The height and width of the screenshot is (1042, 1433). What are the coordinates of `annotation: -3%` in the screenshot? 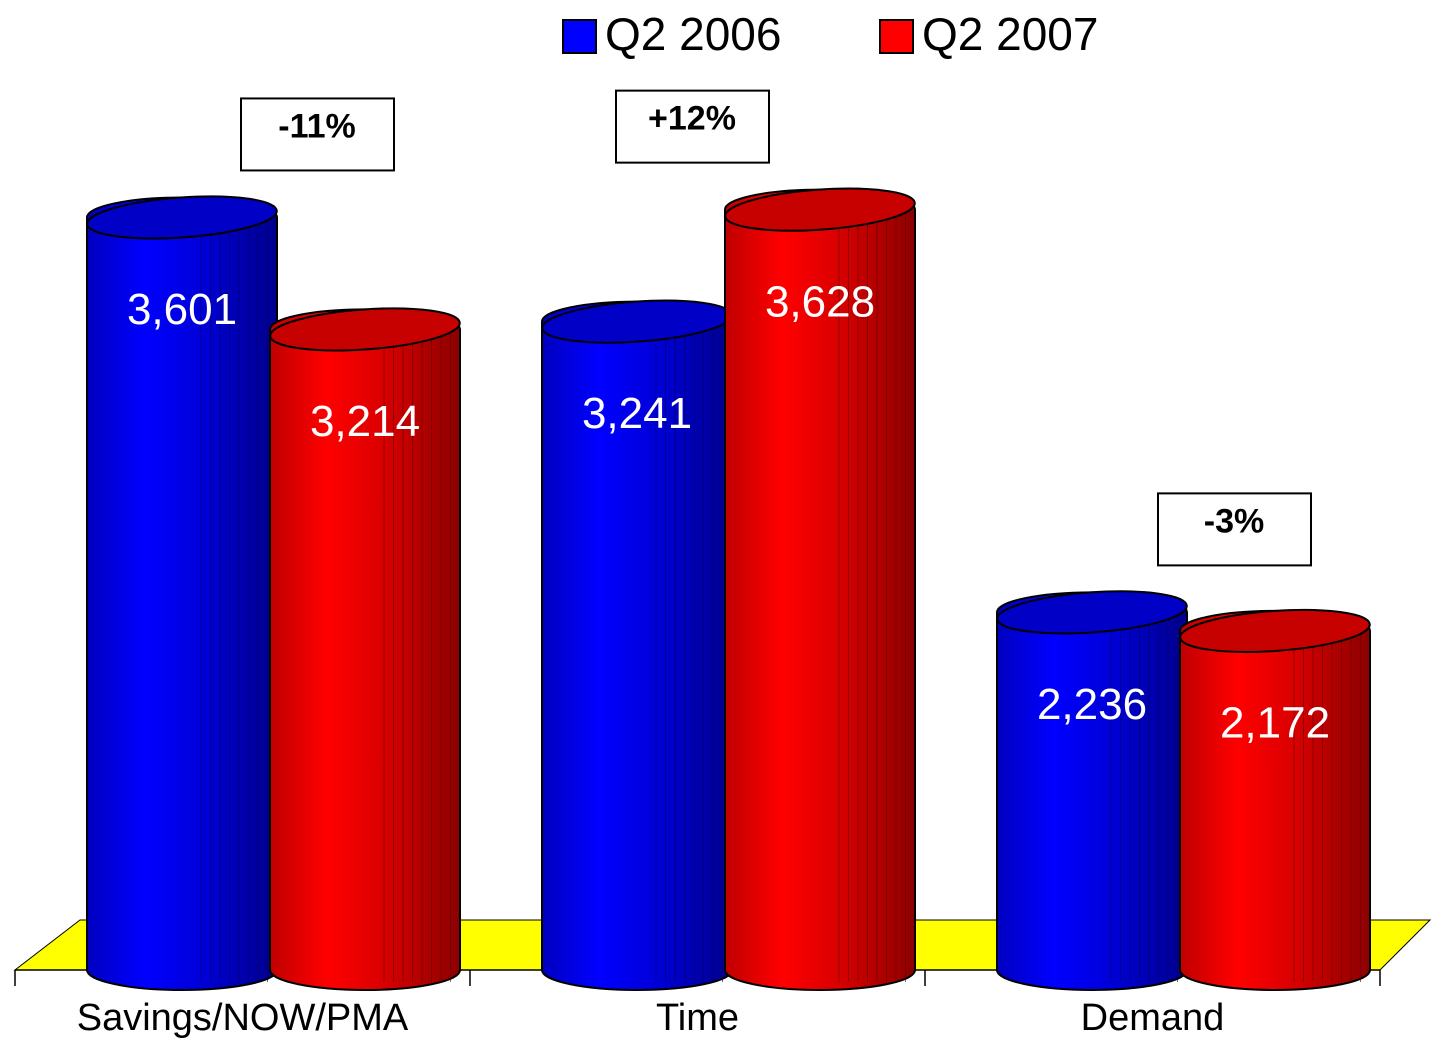 It's located at (1234, 521).